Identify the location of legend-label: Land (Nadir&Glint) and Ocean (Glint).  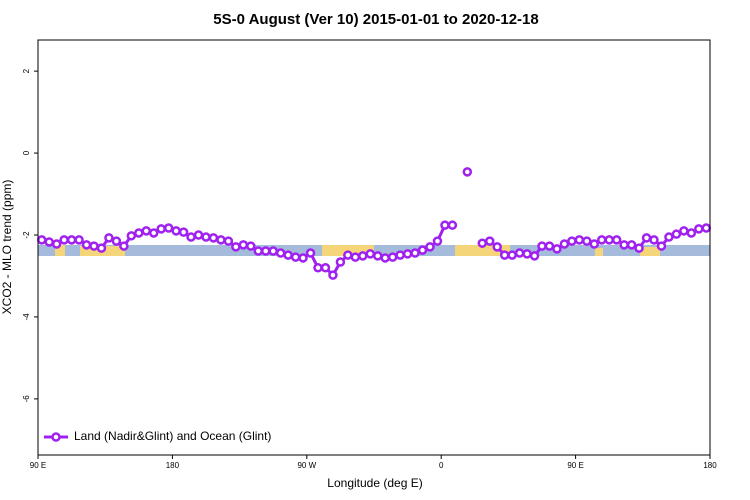
(172, 436).